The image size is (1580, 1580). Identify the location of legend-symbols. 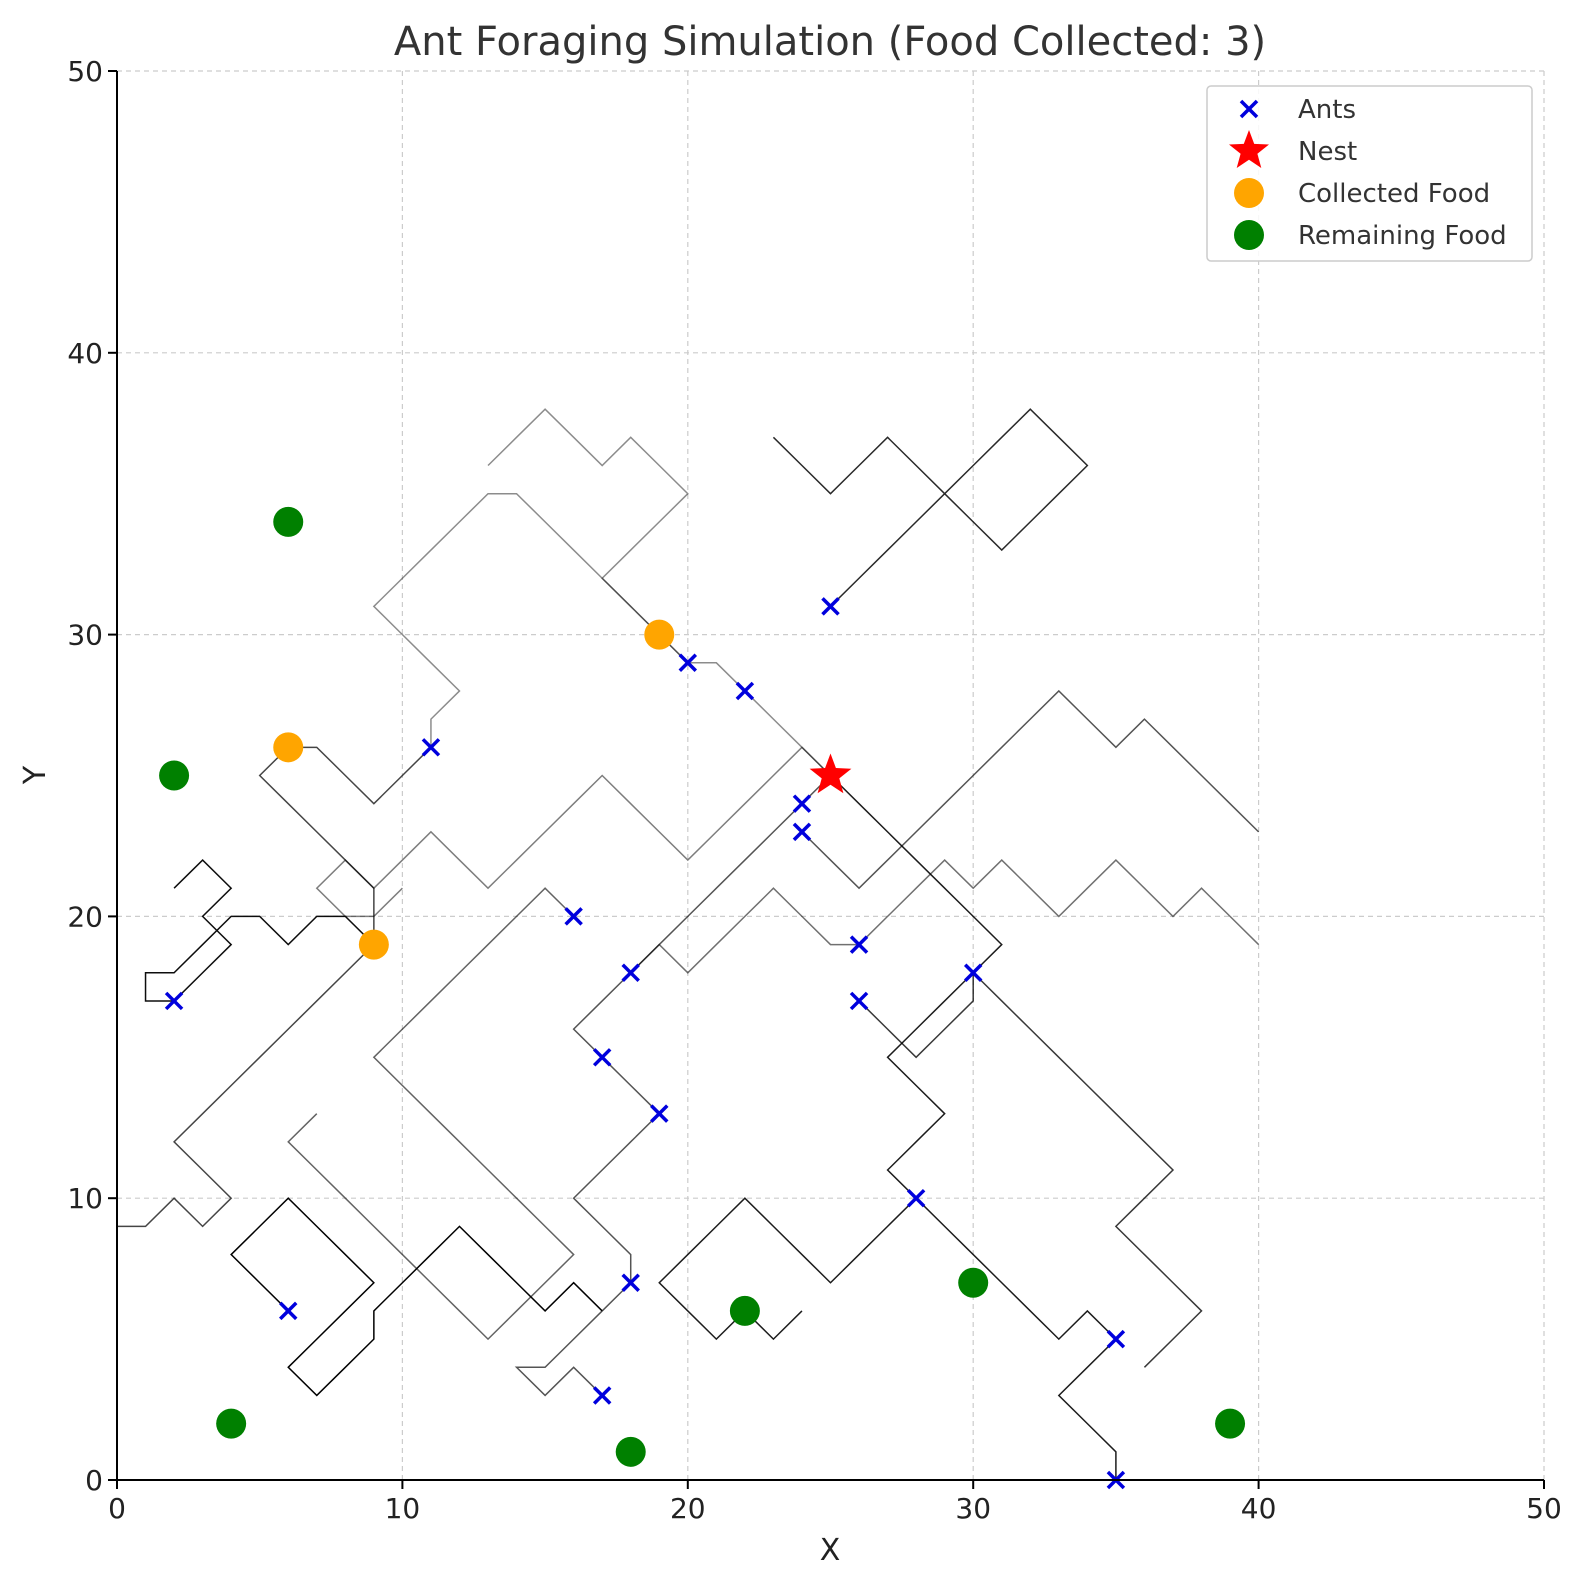
(1249, 174).